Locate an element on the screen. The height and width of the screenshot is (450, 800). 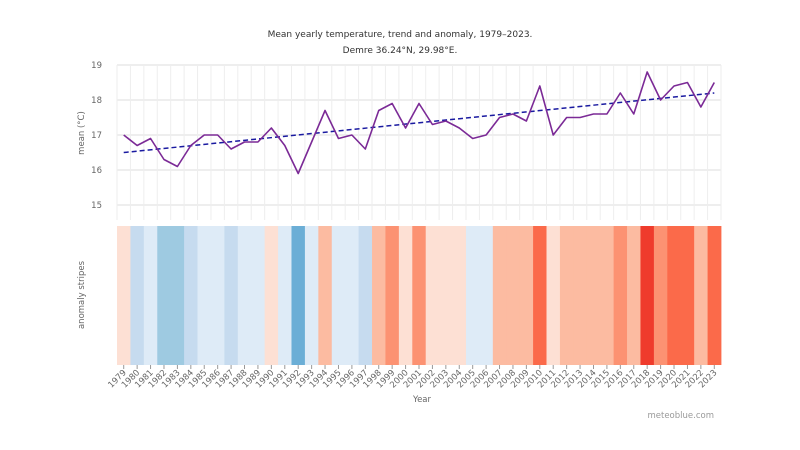
trend-line-group is located at coordinates (419, 123).